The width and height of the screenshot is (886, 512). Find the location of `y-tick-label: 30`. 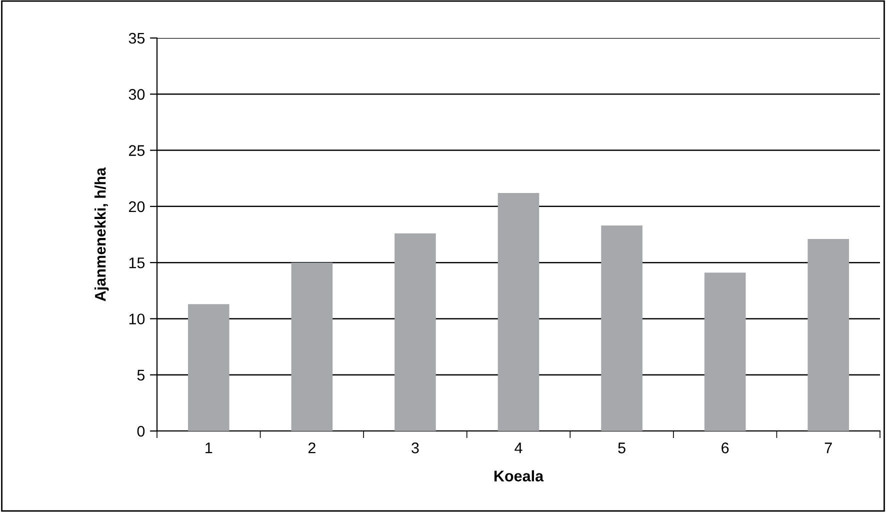

y-tick-label: 30 is located at coordinates (136, 94).